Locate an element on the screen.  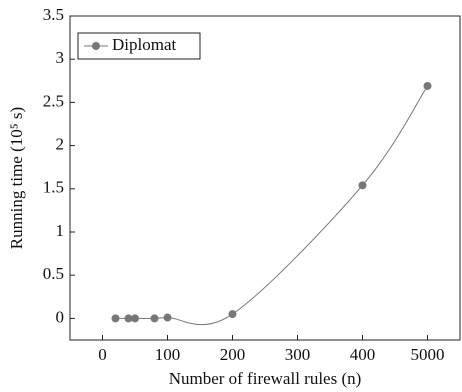
y-tick-label: 2.5 is located at coordinates (53, 100).